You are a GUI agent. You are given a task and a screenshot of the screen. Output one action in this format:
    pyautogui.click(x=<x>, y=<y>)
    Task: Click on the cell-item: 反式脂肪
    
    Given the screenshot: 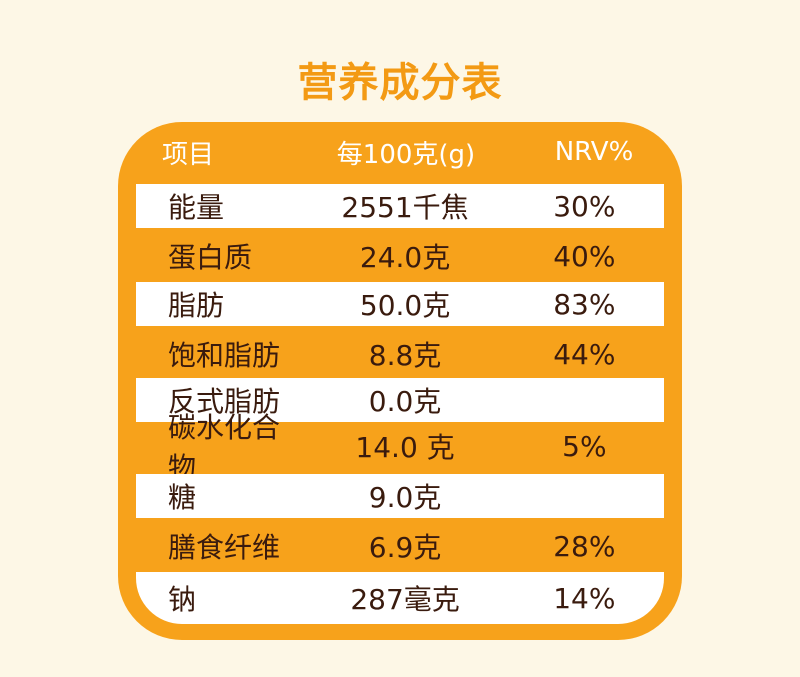 What is the action you would take?
    pyautogui.click(x=224, y=401)
    